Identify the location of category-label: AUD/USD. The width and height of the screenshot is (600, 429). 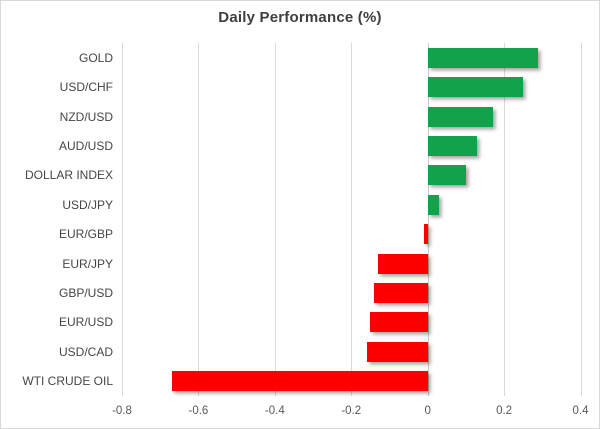
(85, 145).